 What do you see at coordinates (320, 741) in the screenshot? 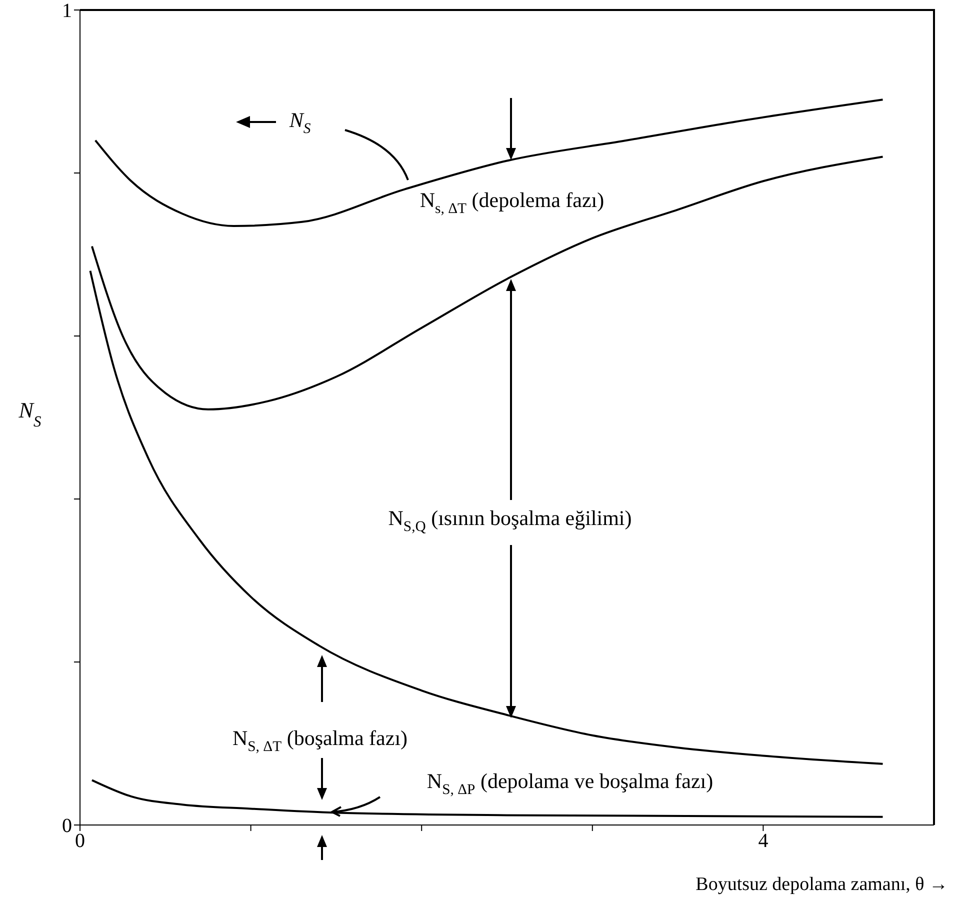
I see `annotation: N$_{S, ΔT}$ (boşalma fazı)` at bounding box center [320, 741].